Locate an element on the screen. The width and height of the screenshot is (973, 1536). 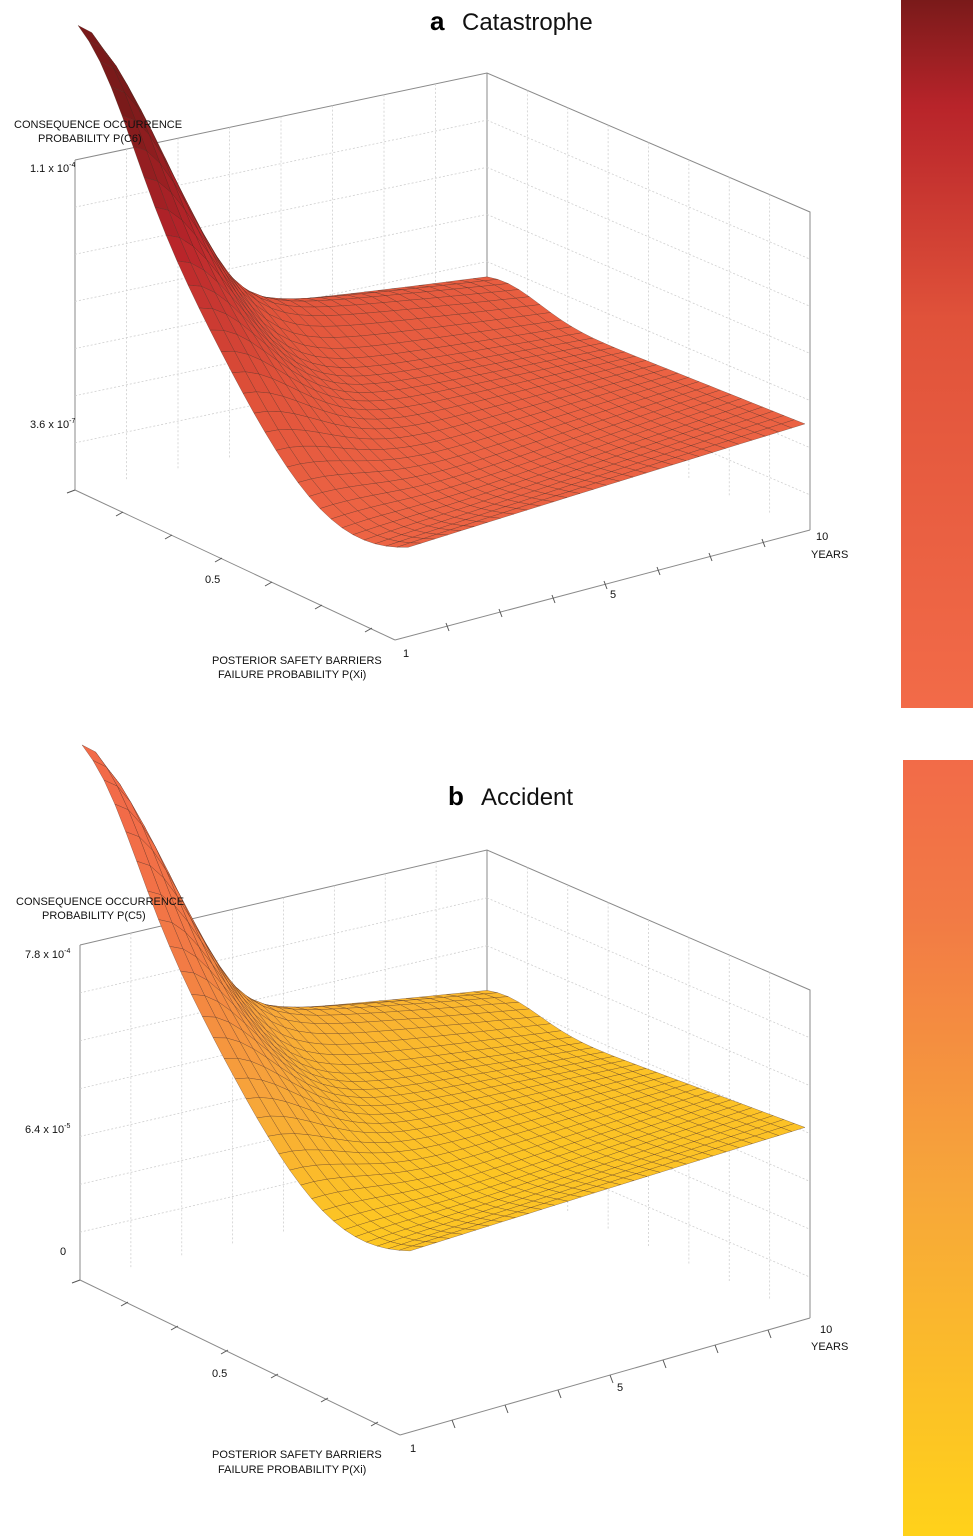
panel-b-title: Accident is located at coordinates (527, 797).